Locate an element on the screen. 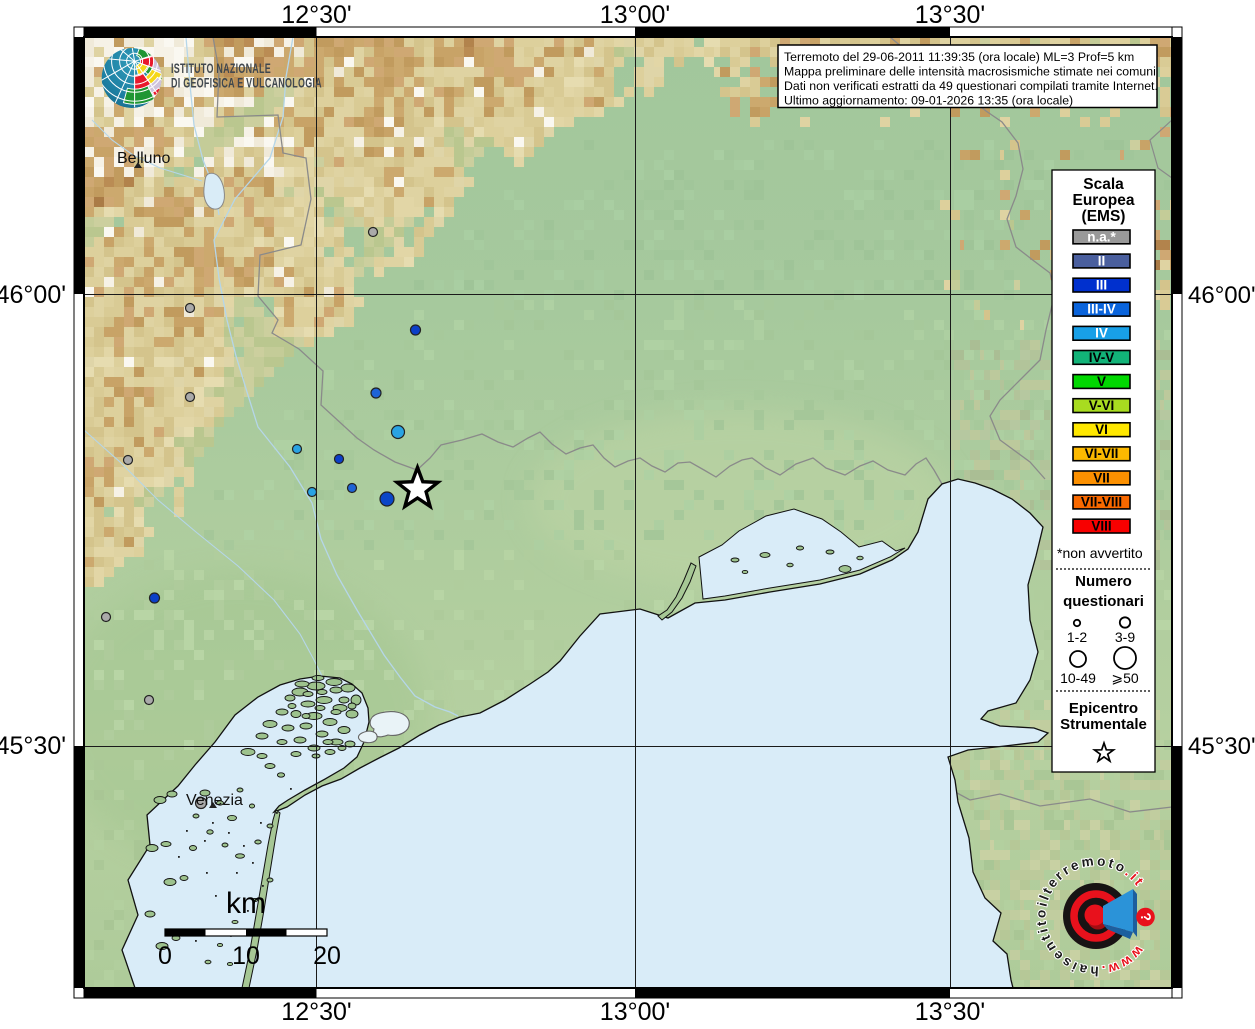  svg-text: VIII is located at coordinates (1101, 526).